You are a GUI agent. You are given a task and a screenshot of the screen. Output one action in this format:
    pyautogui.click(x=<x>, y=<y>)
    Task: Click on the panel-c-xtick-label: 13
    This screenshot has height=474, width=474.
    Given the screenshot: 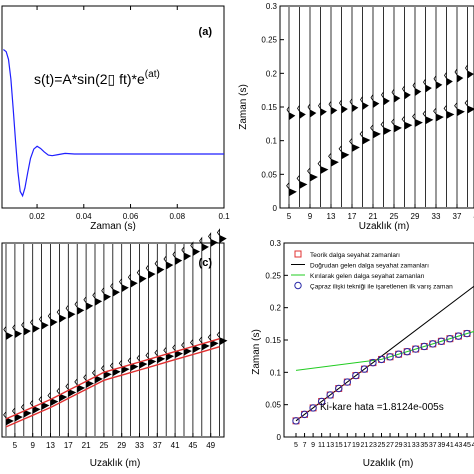 What is the action you would take?
    pyautogui.click(x=50, y=445)
    